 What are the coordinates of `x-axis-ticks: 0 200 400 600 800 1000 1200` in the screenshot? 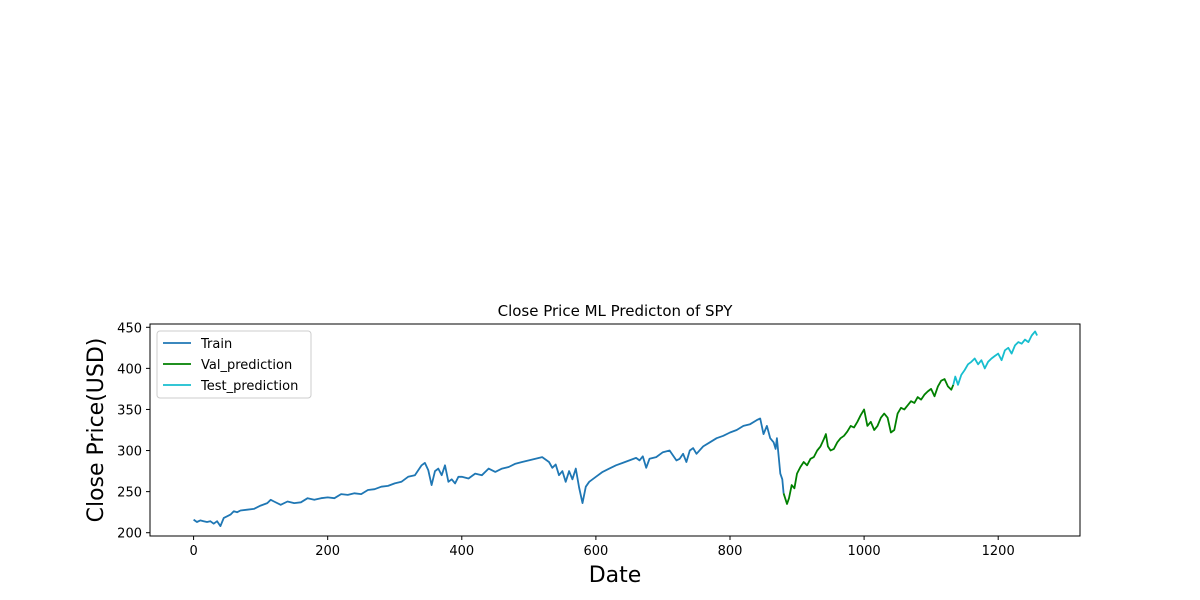 It's located at (602, 547).